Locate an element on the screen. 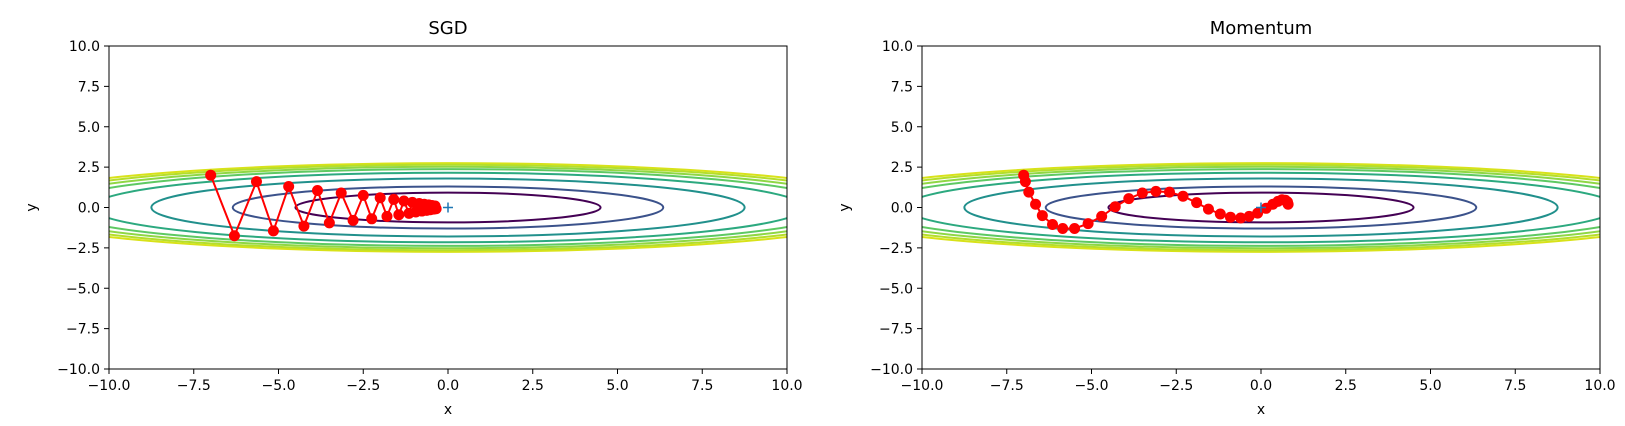 The height and width of the screenshot is (426, 1625). x-tick-label: 0.0 is located at coordinates (448, 386).